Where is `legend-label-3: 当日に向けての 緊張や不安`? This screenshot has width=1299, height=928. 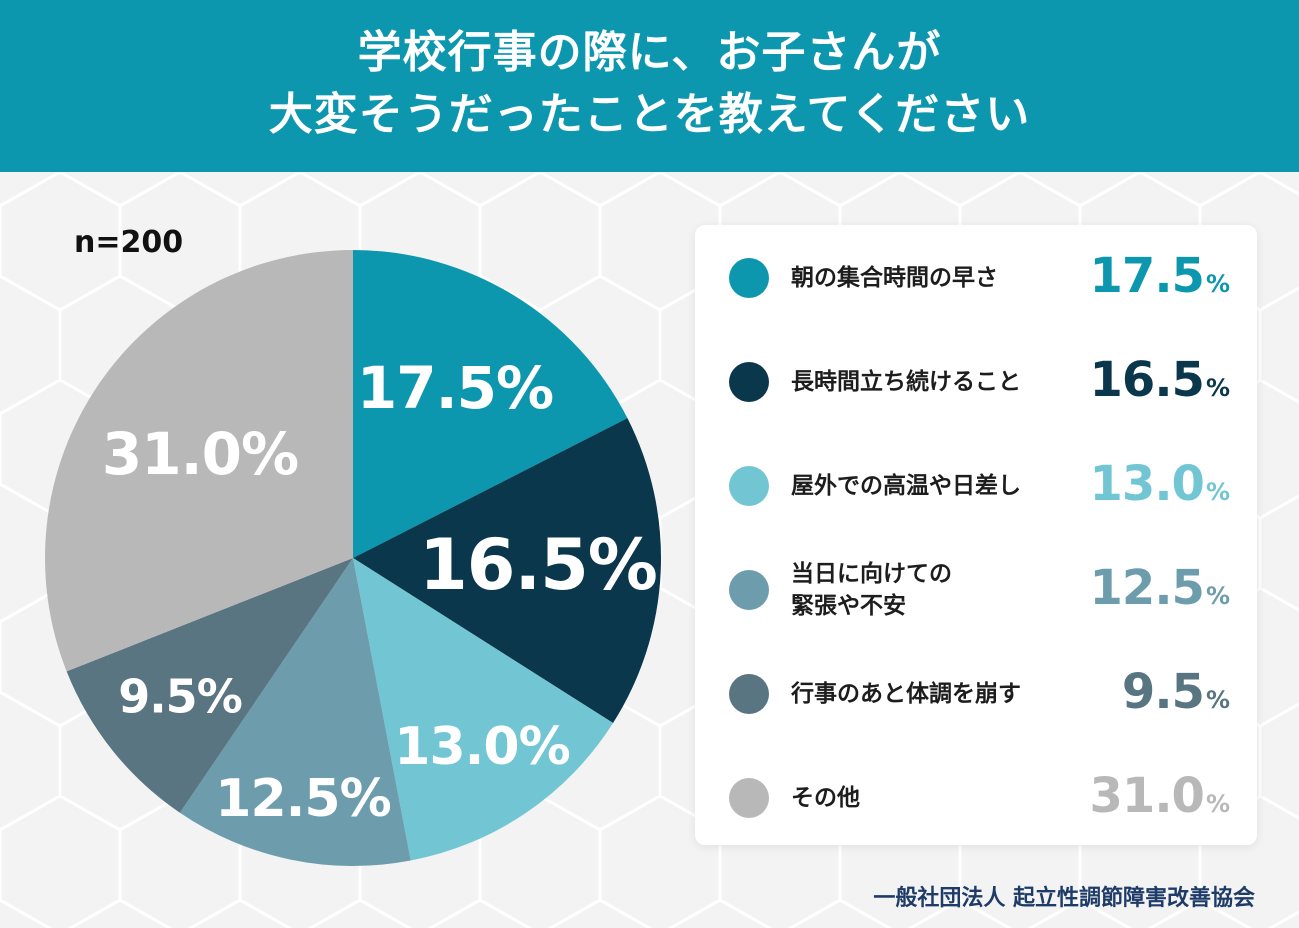 legend-label-3: 当日に向けての 緊張や不安 is located at coordinates (871, 590).